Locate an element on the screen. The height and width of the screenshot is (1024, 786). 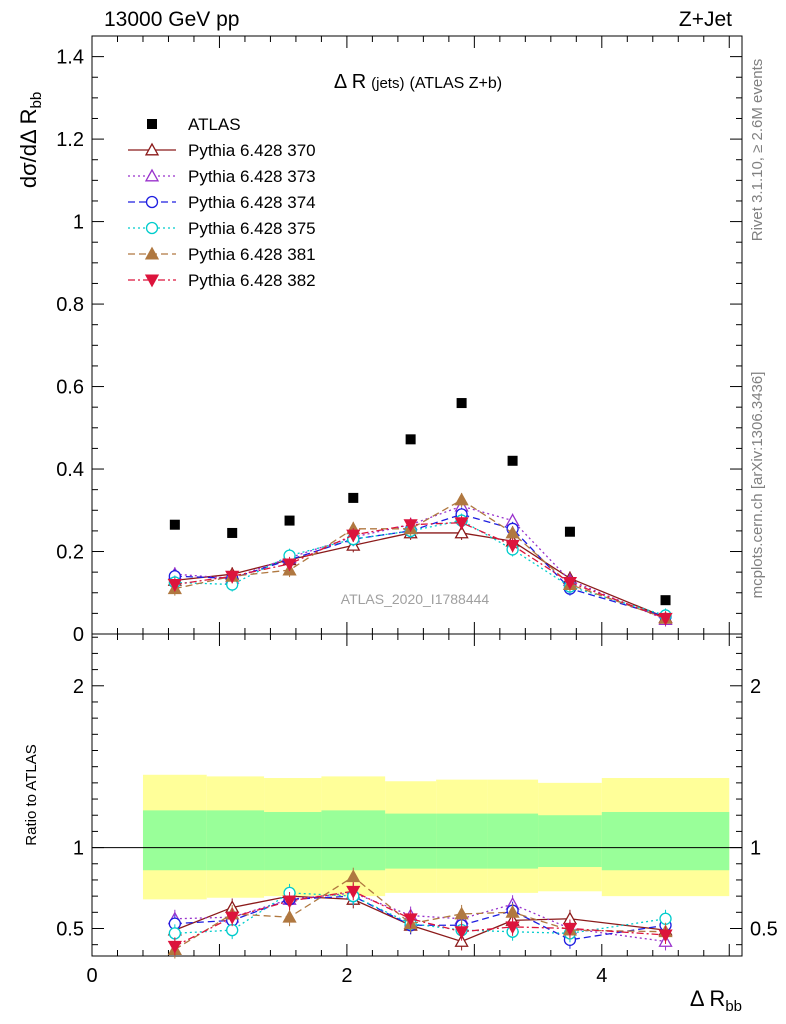
y-tick-label-ratio-right: 1 is located at coordinates (755, 849).